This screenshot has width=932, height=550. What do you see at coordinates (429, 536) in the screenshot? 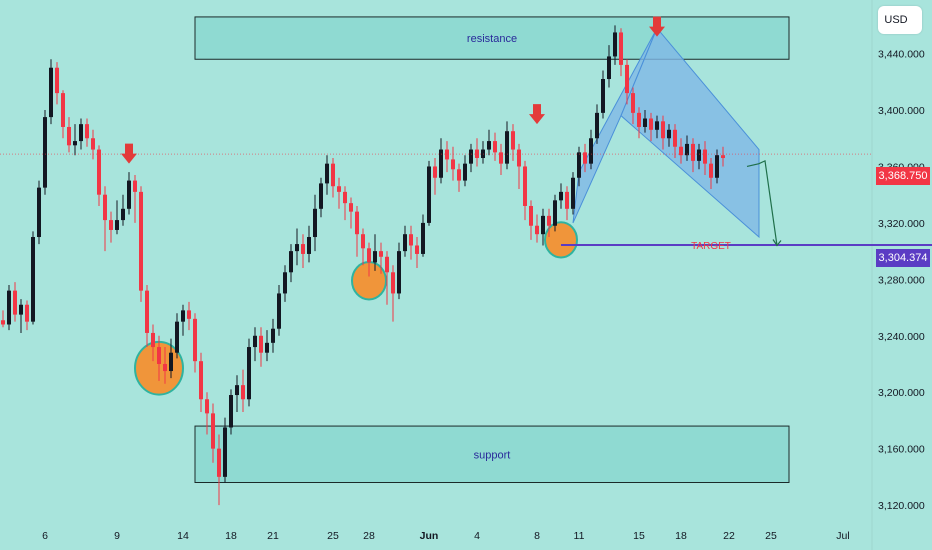
I see `x-tick-label: Jun` at bounding box center [429, 536].